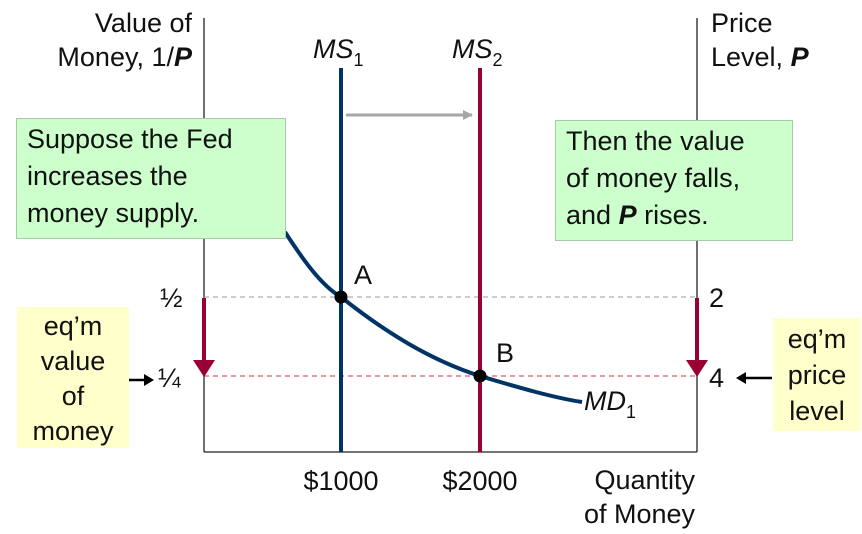 The height and width of the screenshot is (534, 862). I want to click on x-axis-title: Quantity of Money, so click(639, 497).